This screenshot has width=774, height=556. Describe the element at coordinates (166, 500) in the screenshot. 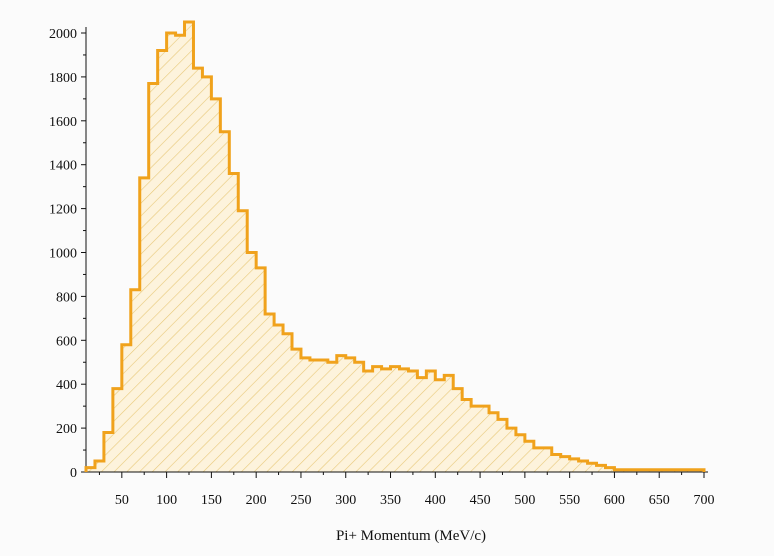

I see `x-tick-label: 100` at that location.